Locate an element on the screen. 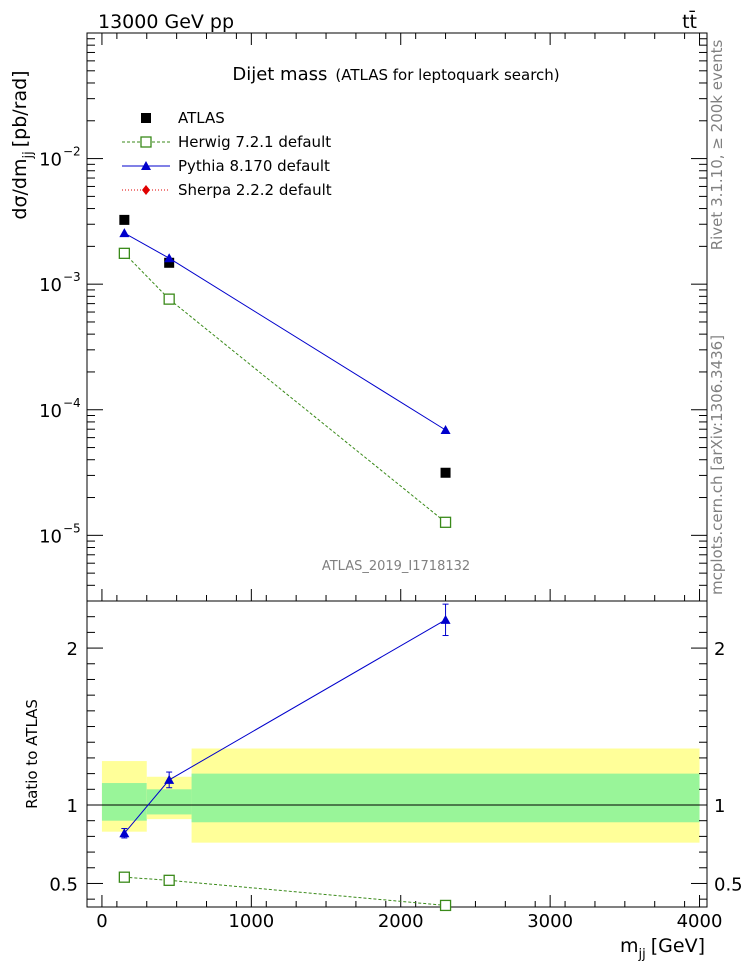  main-y-tick-exp-2: −3 is located at coordinates (72, 277).